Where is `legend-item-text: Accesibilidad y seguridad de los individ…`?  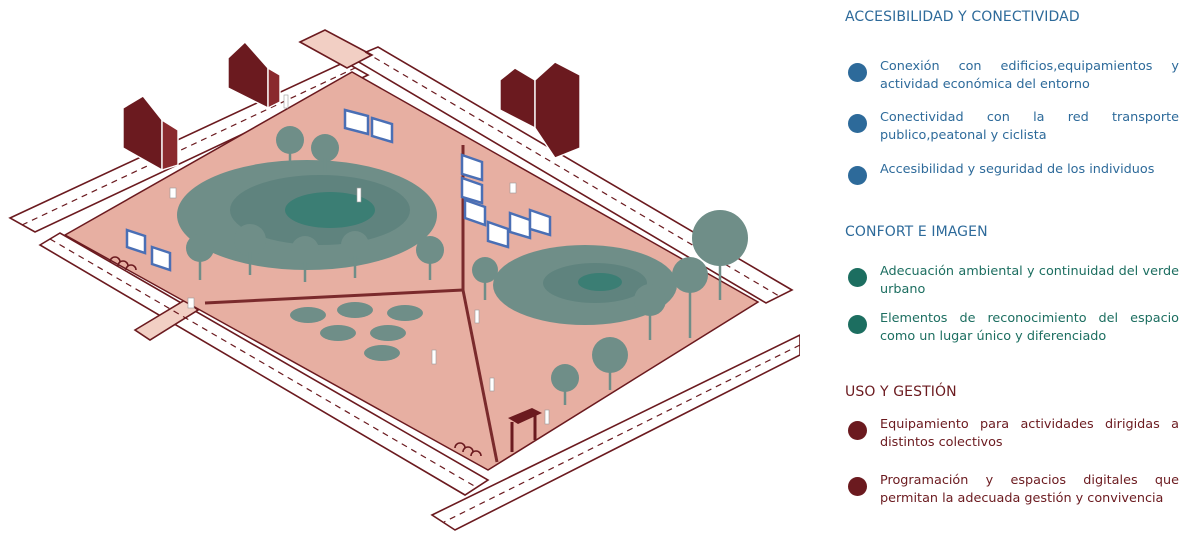
legend-item-text: Accesibilidad y seguridad de los individ… is located at coordinates (1017, 169).